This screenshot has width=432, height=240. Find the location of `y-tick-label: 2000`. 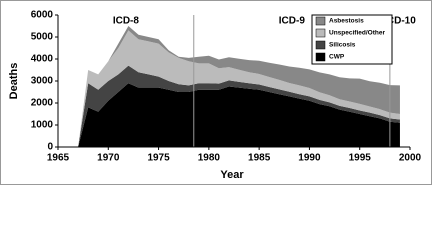

y-tick-label: 2000 is located at coordinates (42, 103).